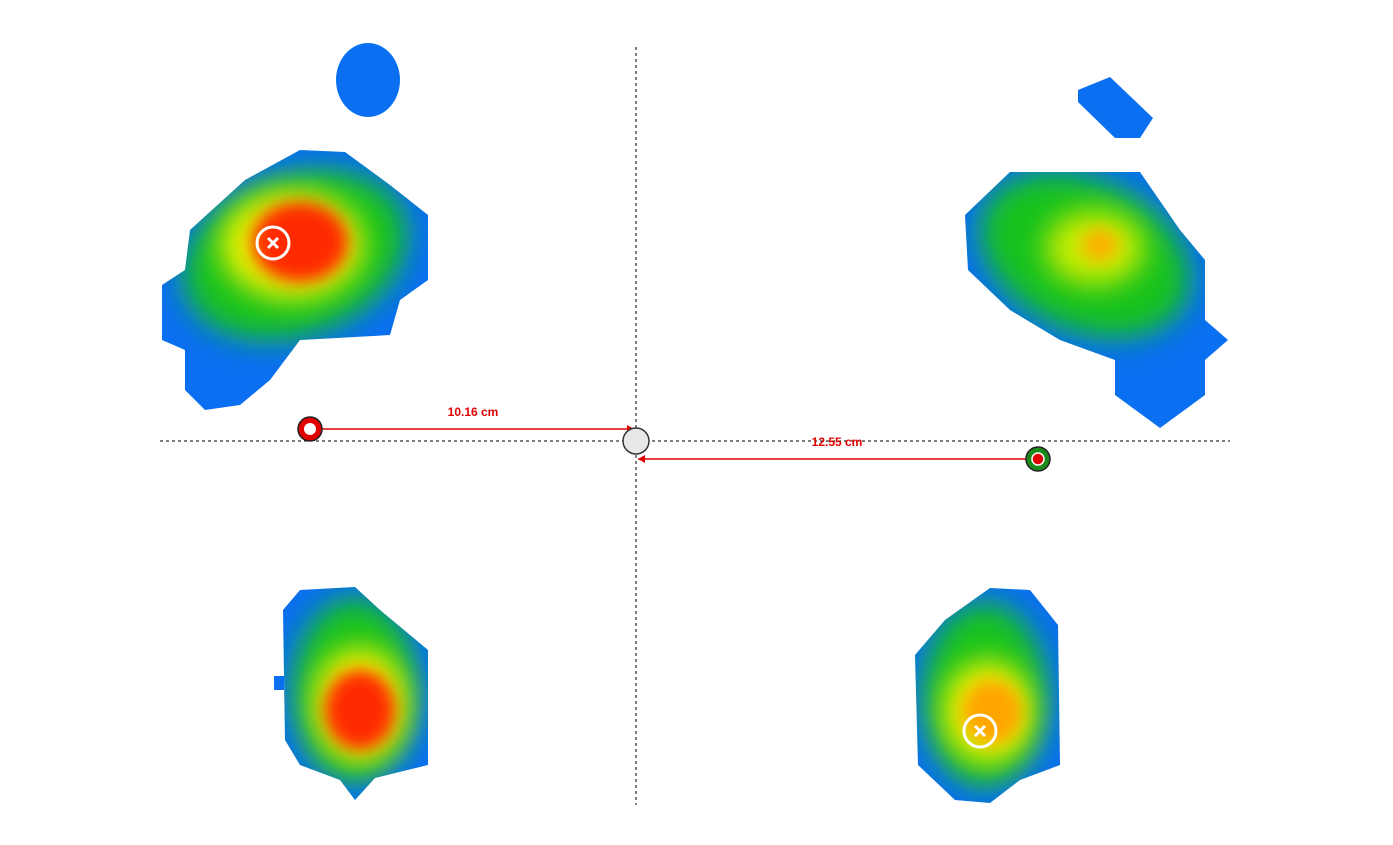 The image size is (1393, 845). I want to click on measure-label: 10.16 cm, so click(473, 412).